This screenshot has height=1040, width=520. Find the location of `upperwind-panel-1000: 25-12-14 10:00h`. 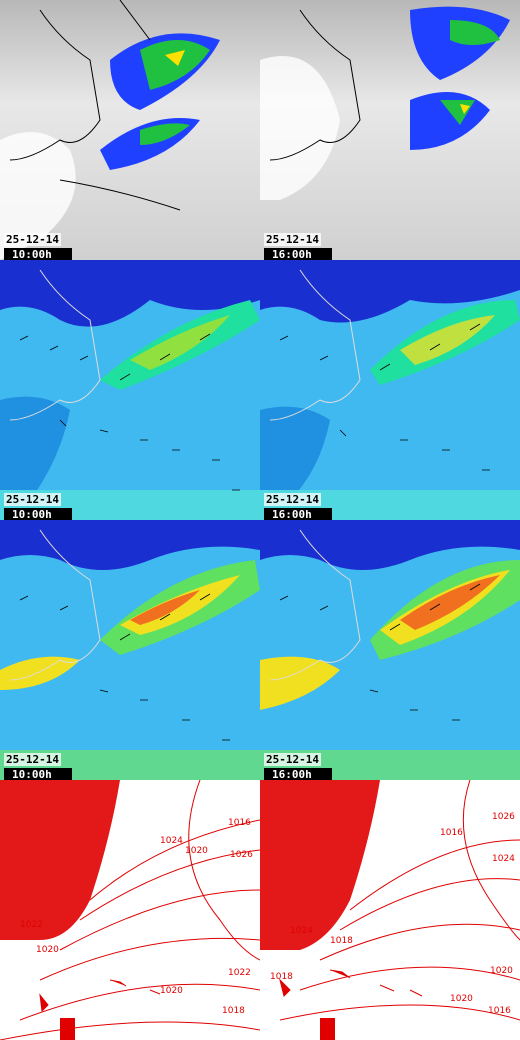

upperwind-panel-1000: 25-12-14 10:00h is located at coordinates (130, 650).